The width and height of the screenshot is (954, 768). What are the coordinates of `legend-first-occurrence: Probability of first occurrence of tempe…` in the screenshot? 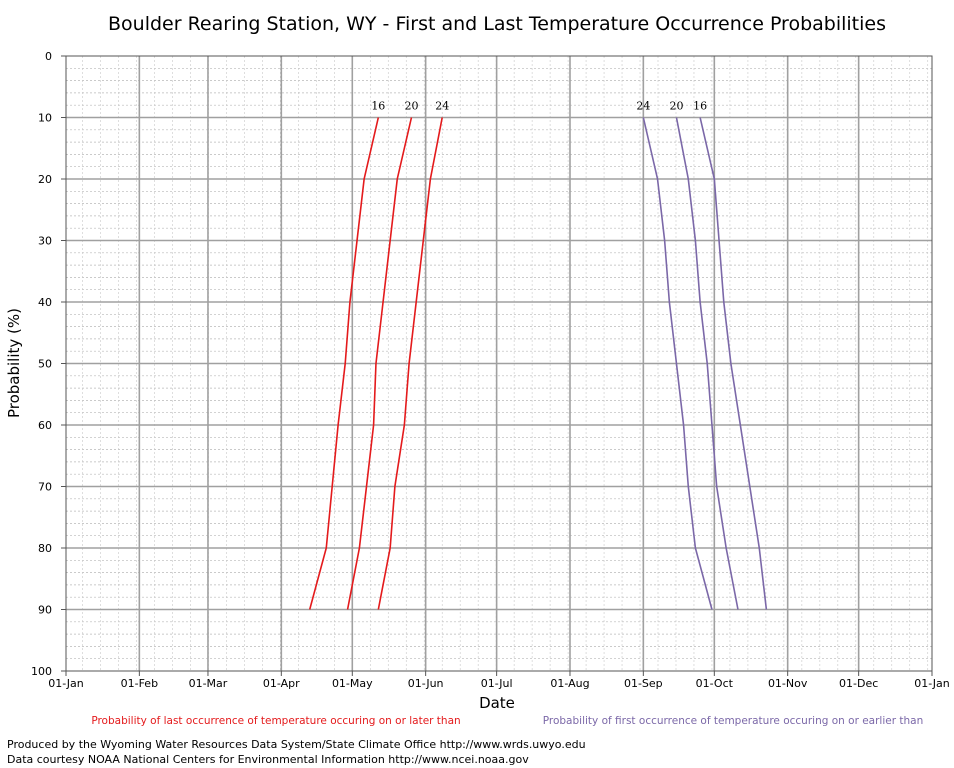 It's located at (733, 721).